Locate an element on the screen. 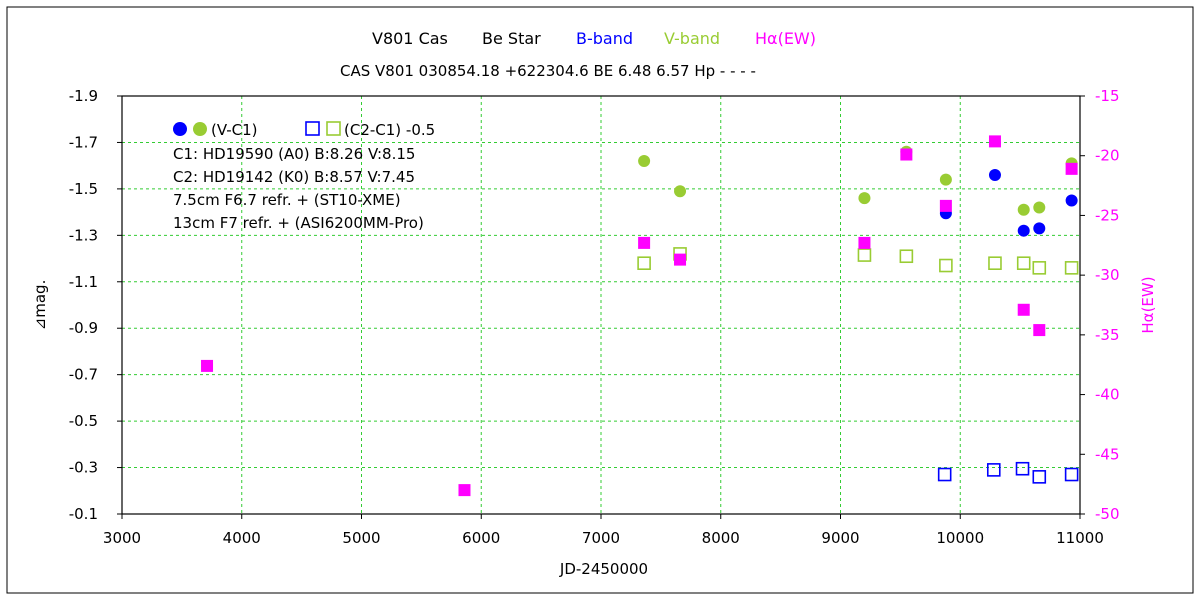 The image size is (1200, 604). legend-line-c1: C1: HD19590 (A0) B:8.26 V:8.15 is located at coordinates (294, 154).